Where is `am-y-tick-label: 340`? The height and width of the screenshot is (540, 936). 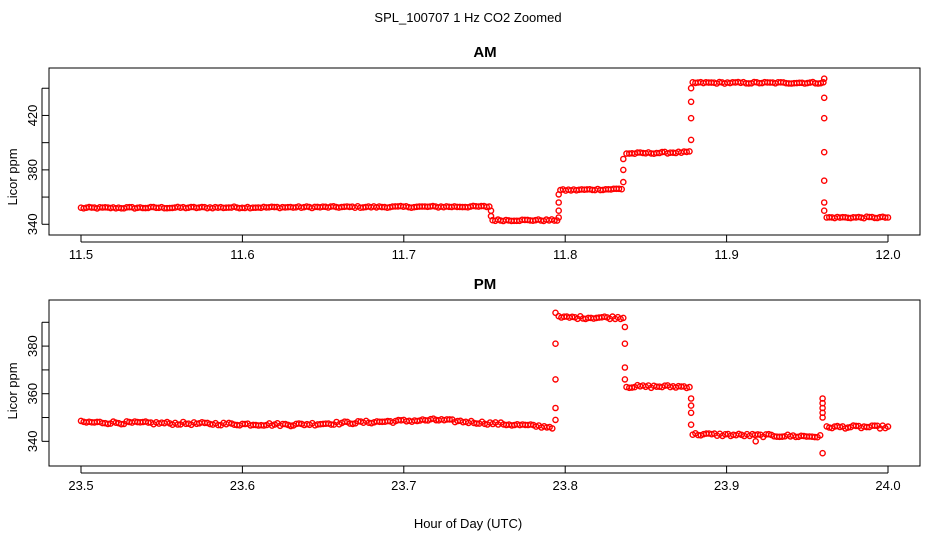 am-y-tick-label: 340 is located at coordinates (32, 224).